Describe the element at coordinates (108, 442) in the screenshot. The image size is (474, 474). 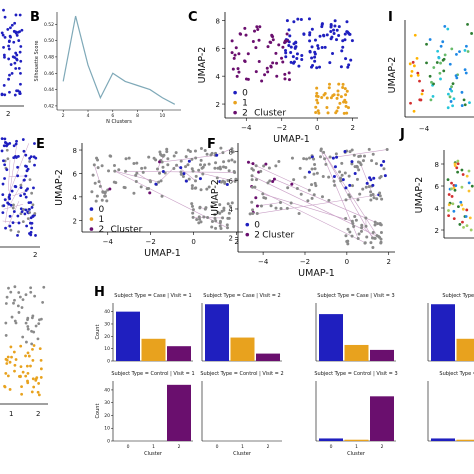
I see `panel-h-y-tick-label: 0` at that location.